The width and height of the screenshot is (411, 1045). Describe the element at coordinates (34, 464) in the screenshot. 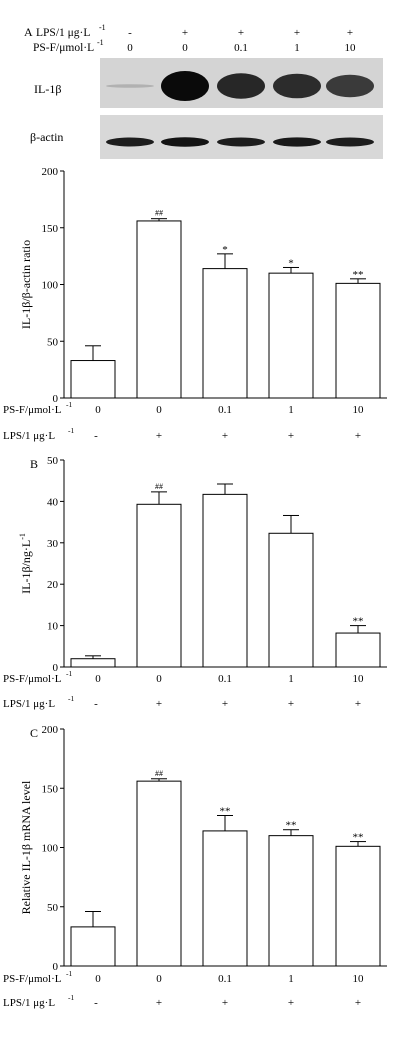

I see `panel-letter: B` at that location.